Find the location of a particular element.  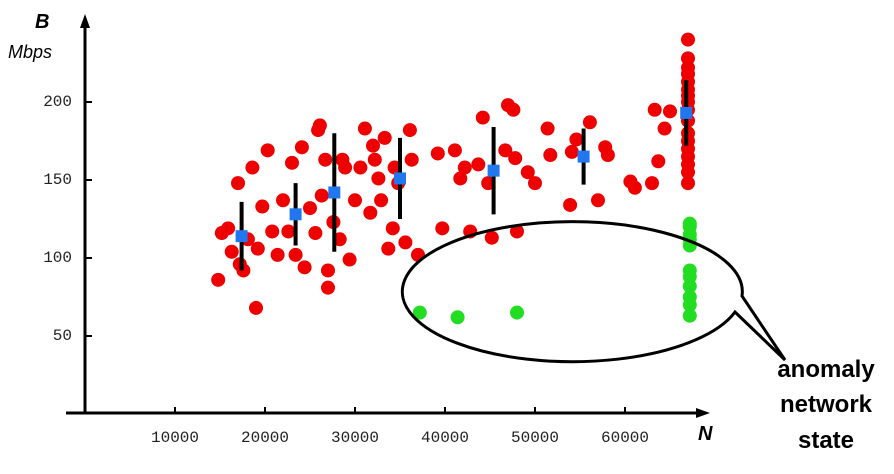

annotation-bubble is located at coordinates (593, 292).